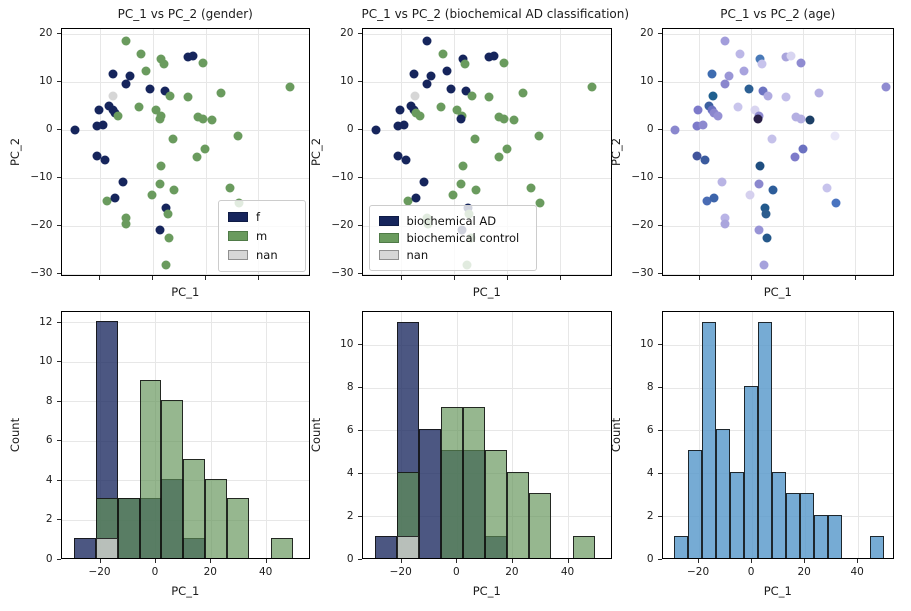 This screenshot has width=911, height=611. What do you see at coordinates (512, 571) in the screenshot?
I see `x-tick-label: 20` at bounding box center [512, 571].